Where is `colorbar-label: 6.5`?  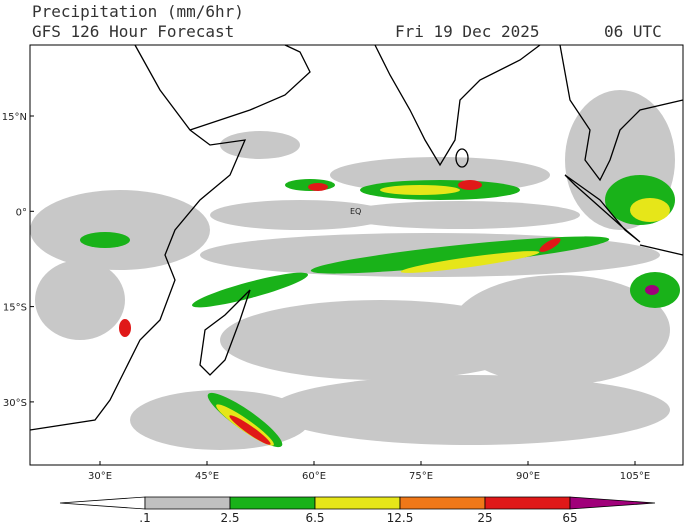
colorbar-label: 6.5 is located at coordinates (314, 518).